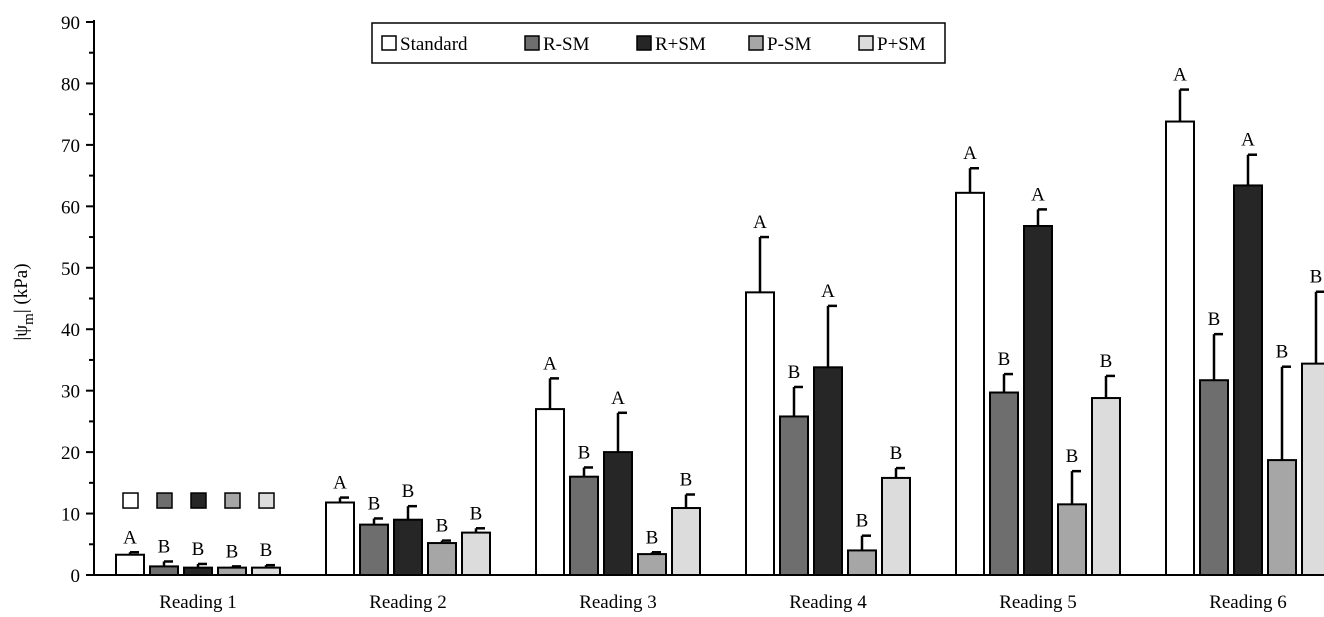 The height and width of the screenshot is (617, 1324). I want to click on y-tick-label: 10, so click(70, 515).